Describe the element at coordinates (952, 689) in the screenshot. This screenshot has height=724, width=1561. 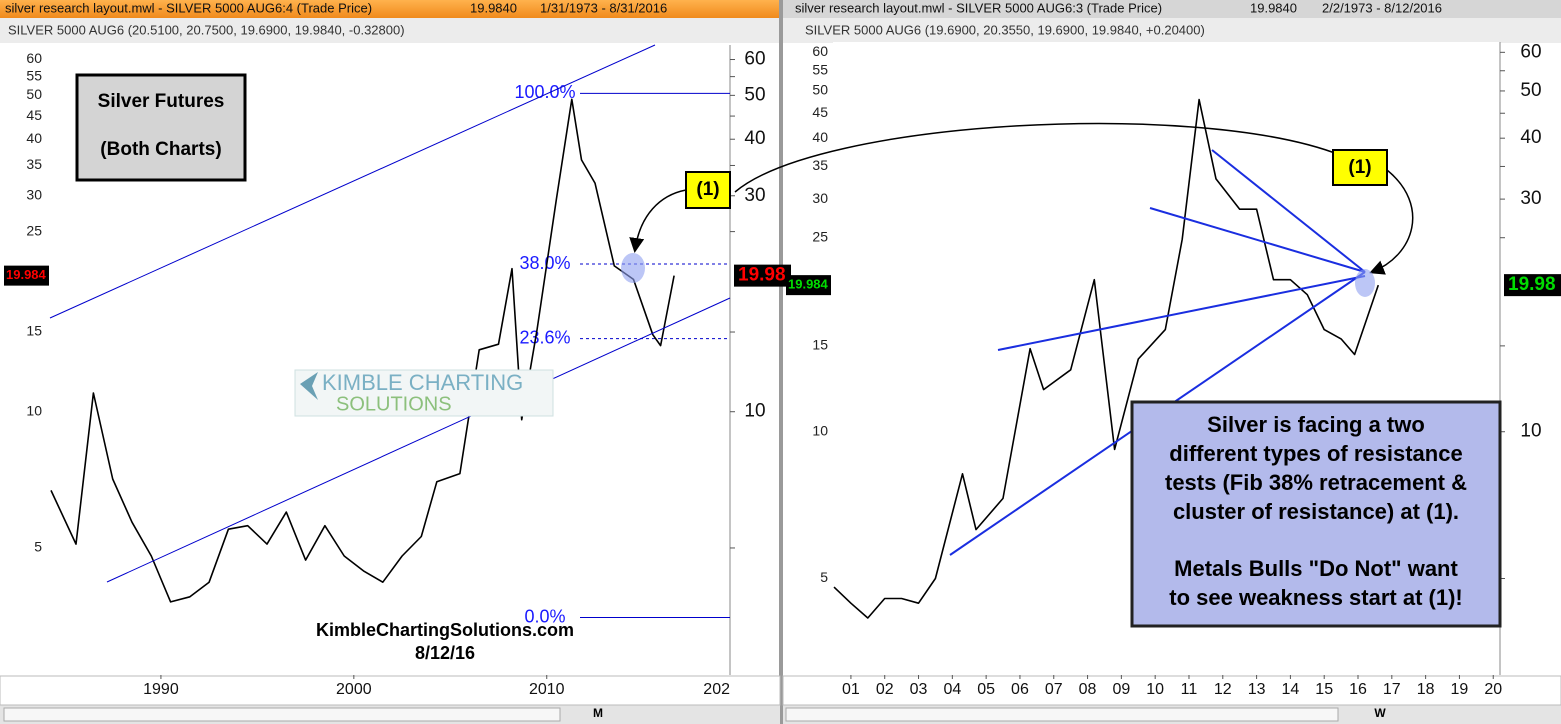
I see `x-tick-label: 04` at that location.